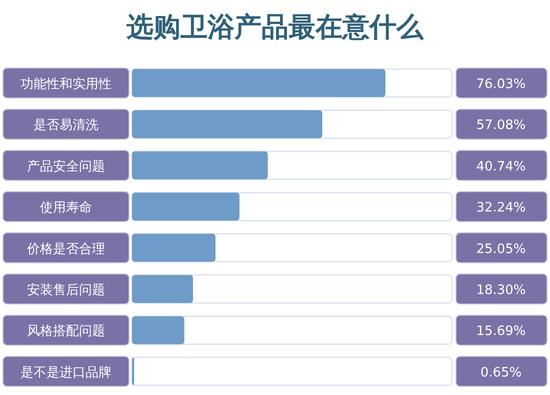  What do you see at coordinates (66, 84) in the screenshot?
I see `y-tick-label: 功能性和实用性` at bounding box center [66, 84].